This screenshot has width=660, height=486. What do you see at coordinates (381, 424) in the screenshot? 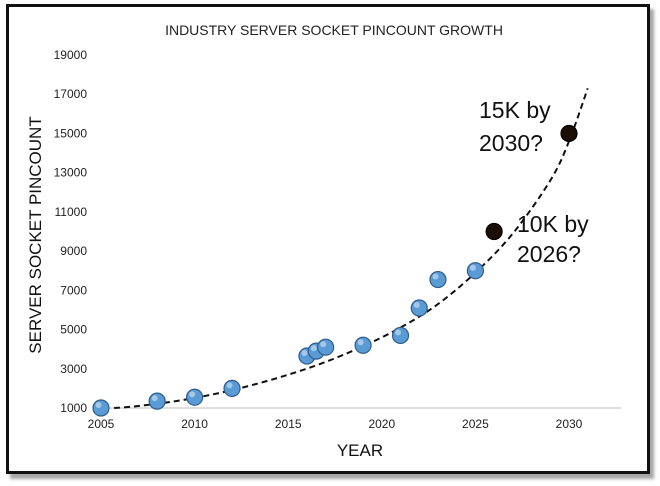
I see `x-tick-label: 2020` at bounding box center [381, 424].